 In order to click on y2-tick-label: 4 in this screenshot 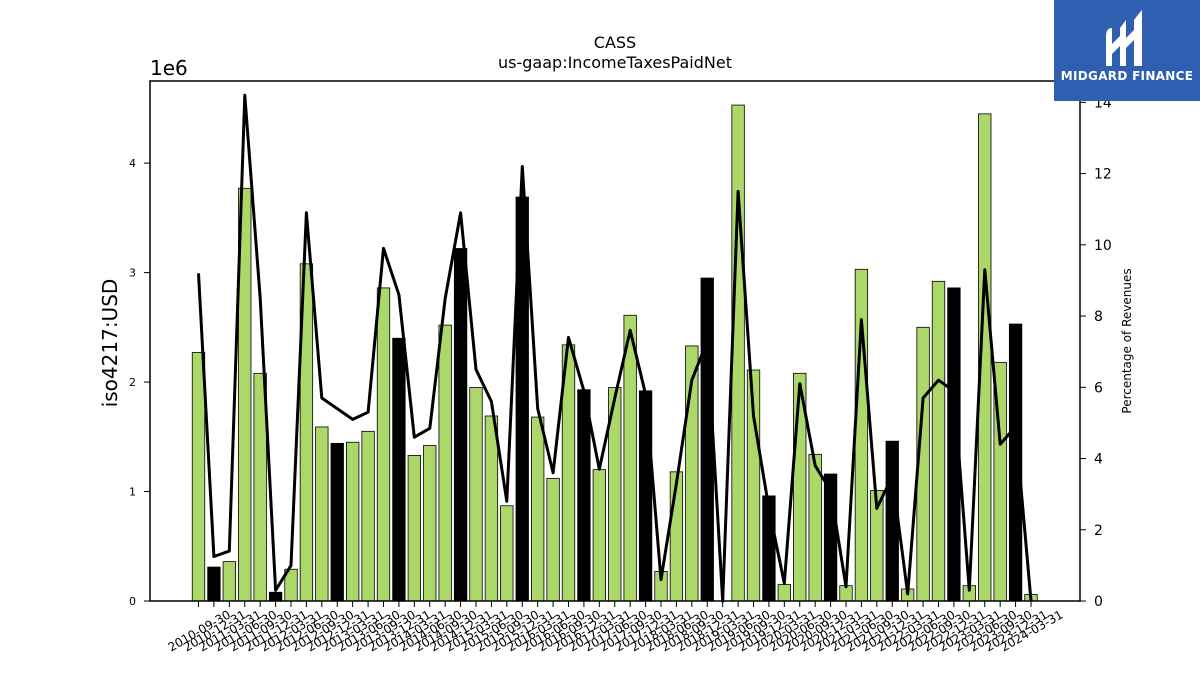, I will do `click(1098, 460)`.